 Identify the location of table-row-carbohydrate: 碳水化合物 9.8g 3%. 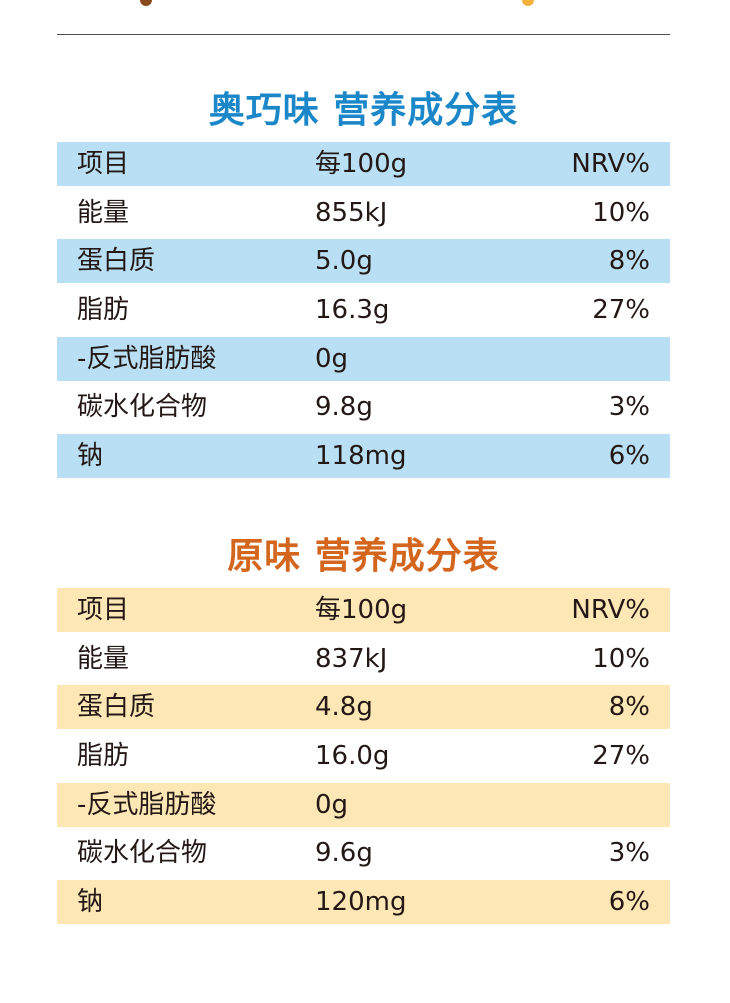
(363, 407).